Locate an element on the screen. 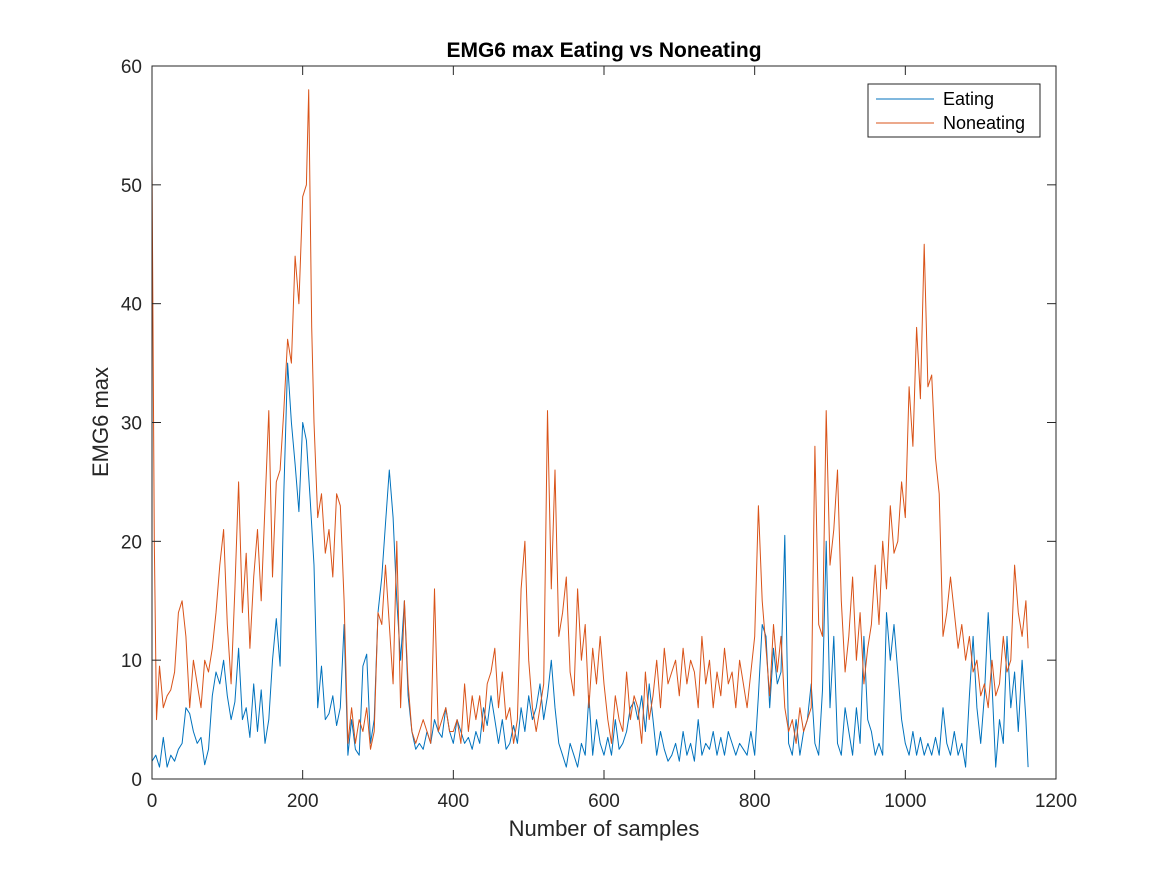 This screenshot has width=1167, height=875. y-tick-label: 50 is located at coordinates (131, 186).